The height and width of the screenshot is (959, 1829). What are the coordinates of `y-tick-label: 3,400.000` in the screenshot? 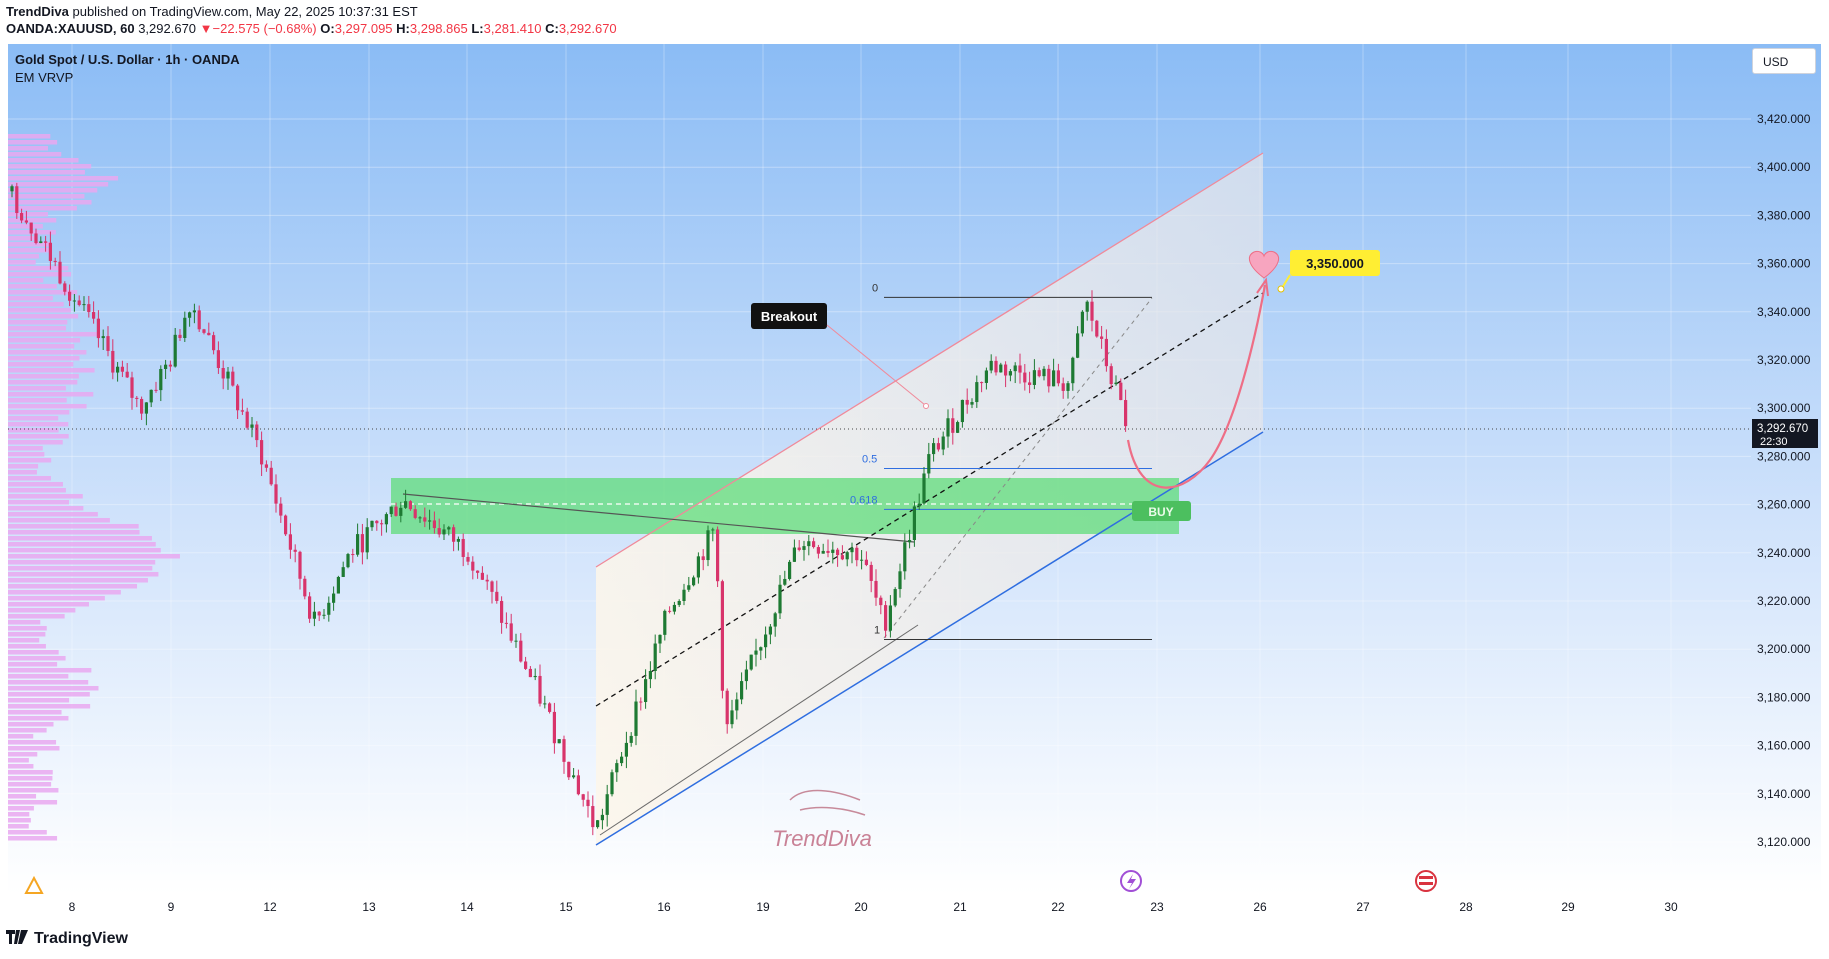 It's located at (1784, 167).